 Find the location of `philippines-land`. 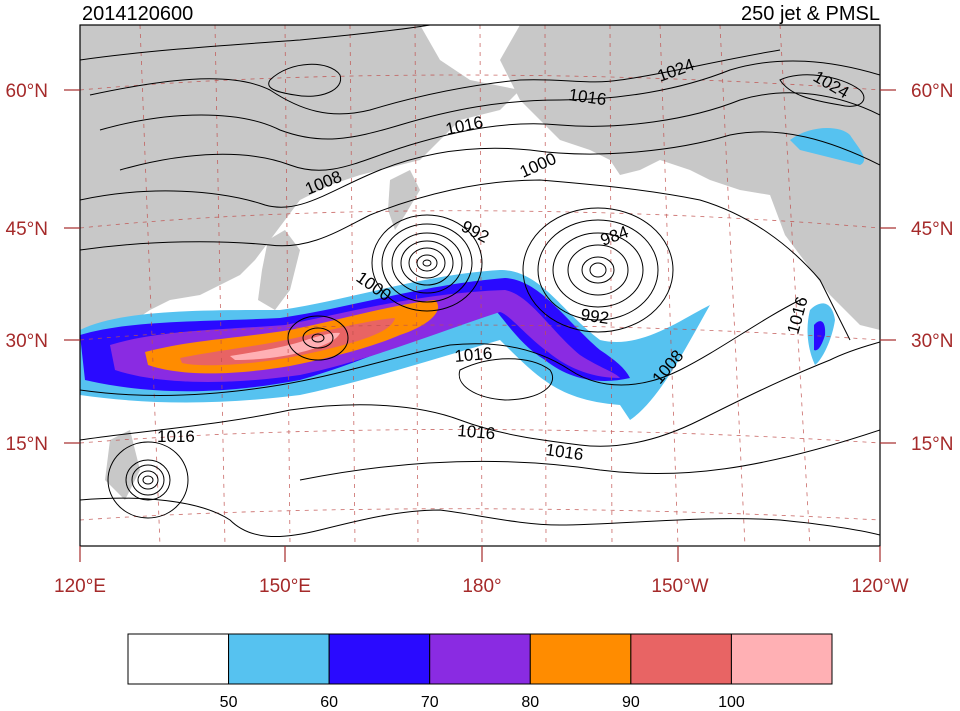

philippines-land is located at coordinates (122, 465).